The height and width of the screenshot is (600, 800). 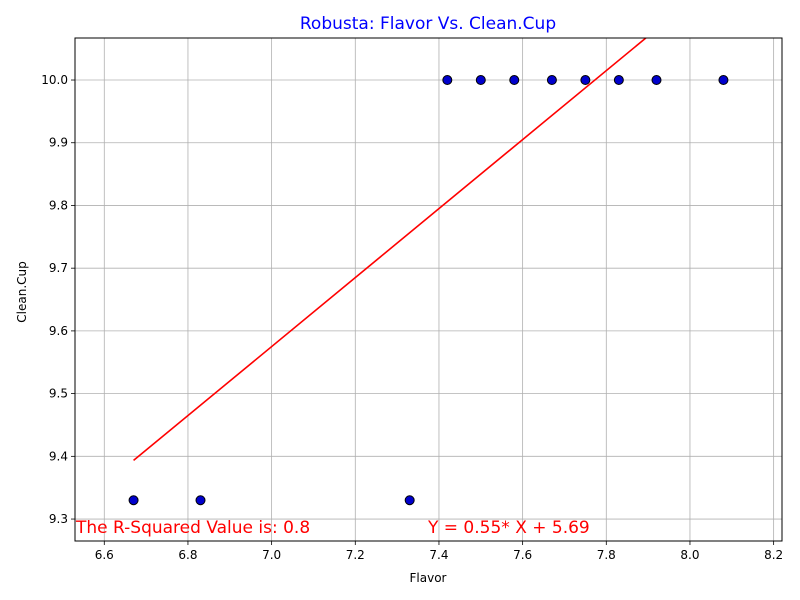 What do you see at coordinates (192, 528) in the screenshot?
I see `r-squared-annotation: The R-Squared Value is: 0.8` at bounding box center [192, 528].